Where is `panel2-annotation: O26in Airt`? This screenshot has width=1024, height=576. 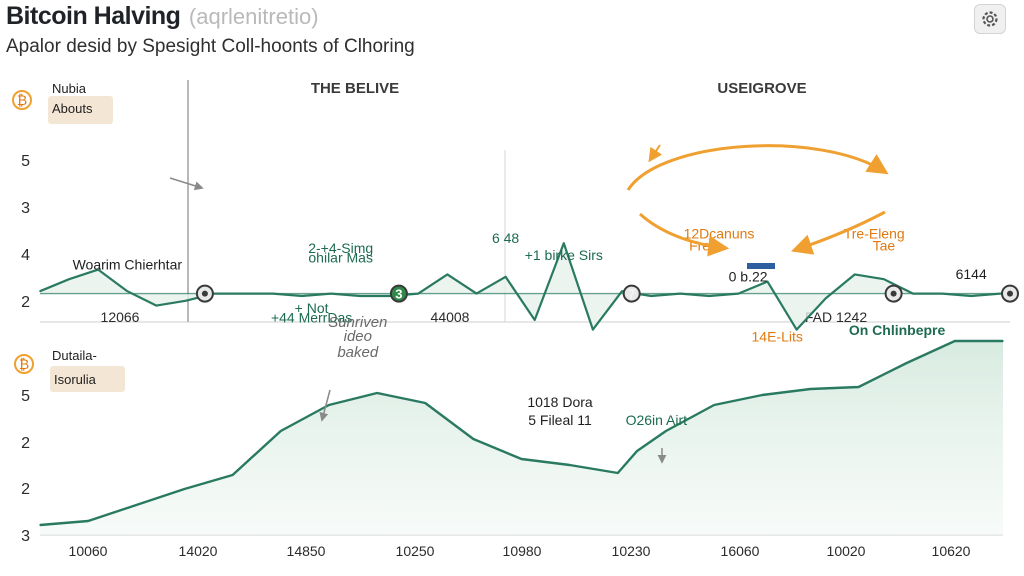
panel2-annotation: O26in Airt is located at coordinates (657, 420).